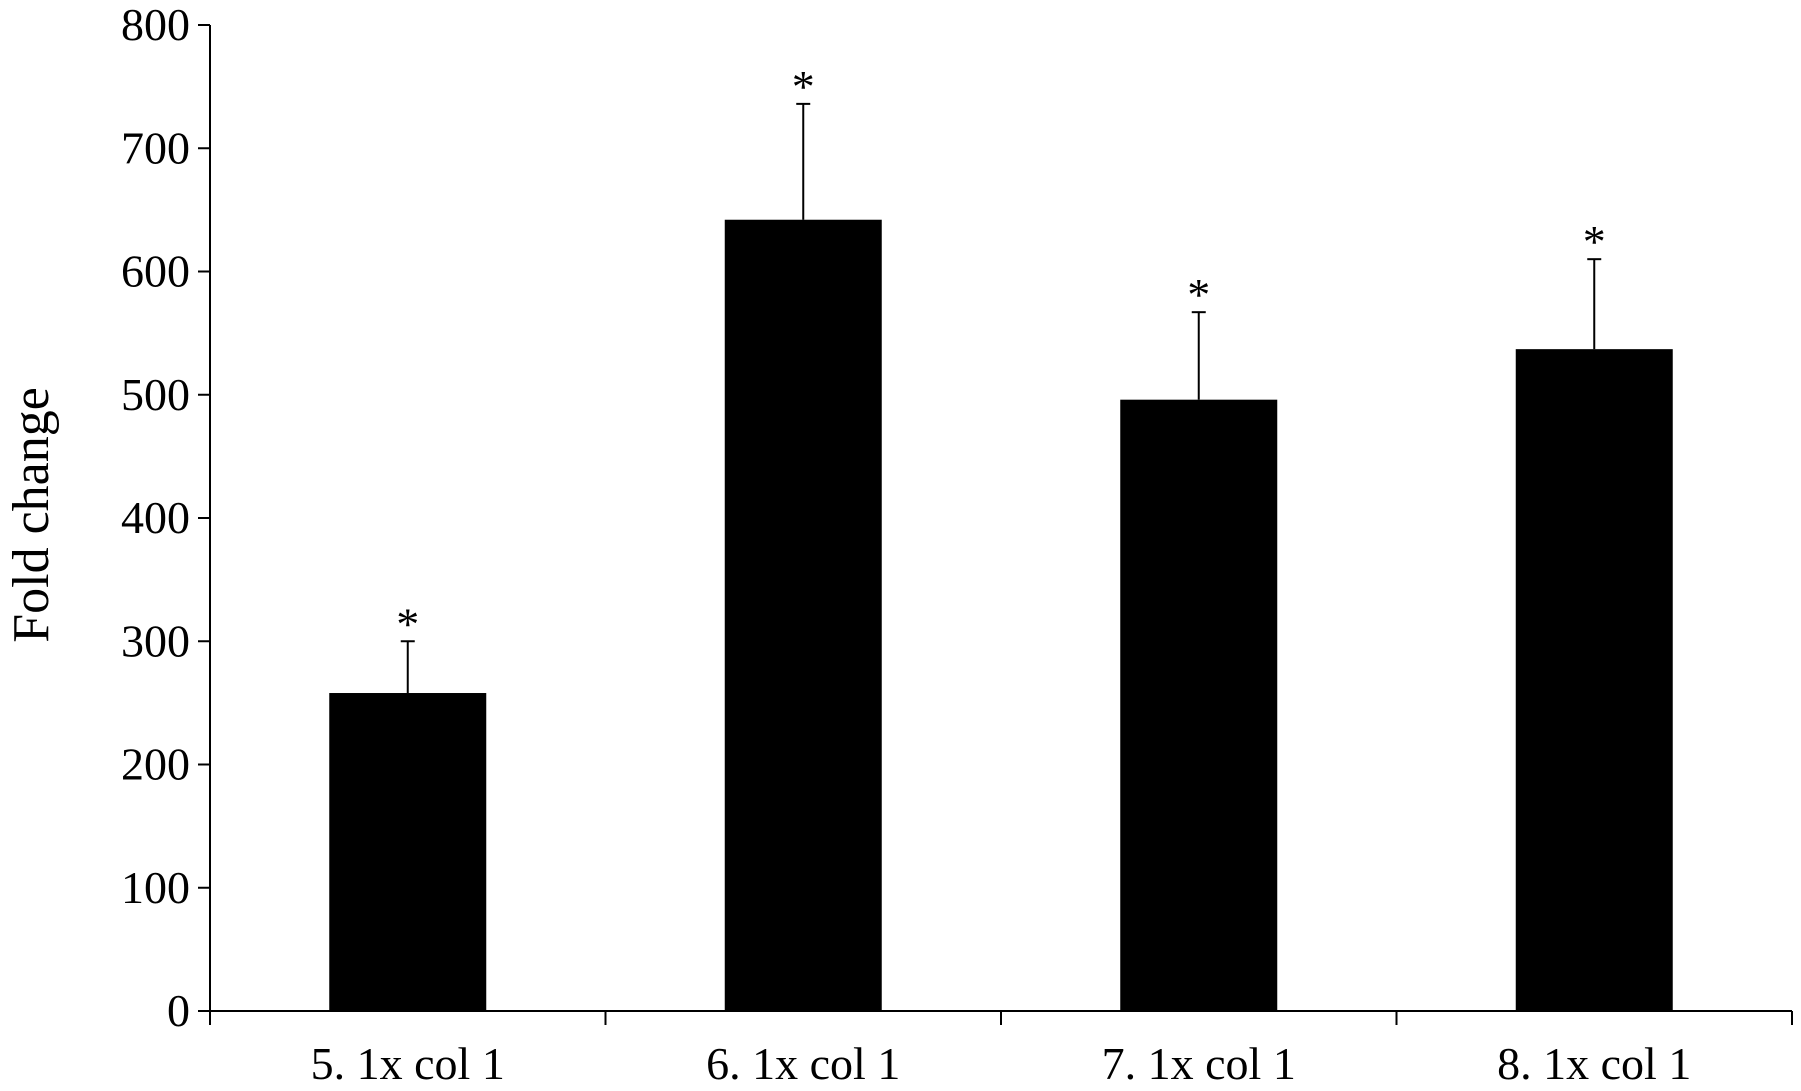 This screenshot has width=1801, height=1091. Describe the element at coordinates (803, 1063) in the screenshot. I see `x-tick-label: 6. 1x col 1` at that location.